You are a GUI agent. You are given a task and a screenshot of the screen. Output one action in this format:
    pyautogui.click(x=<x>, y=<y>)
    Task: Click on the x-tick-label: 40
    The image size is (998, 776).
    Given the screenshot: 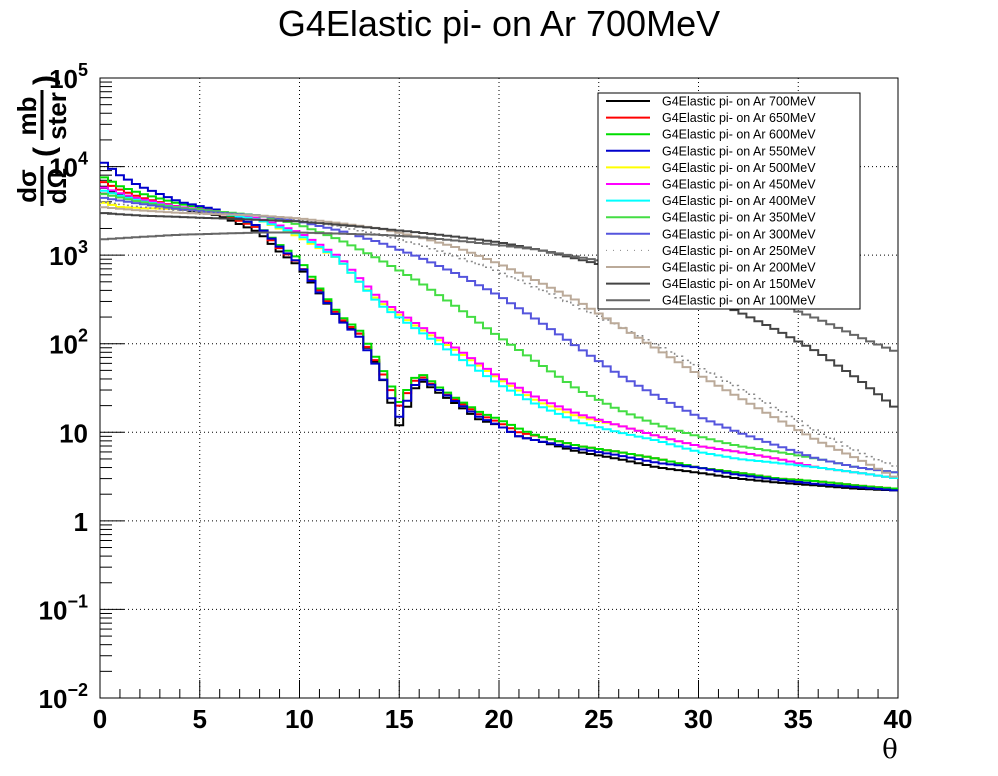 What is the action you would take?
    pyautogui.click(x=898, y=719)
    